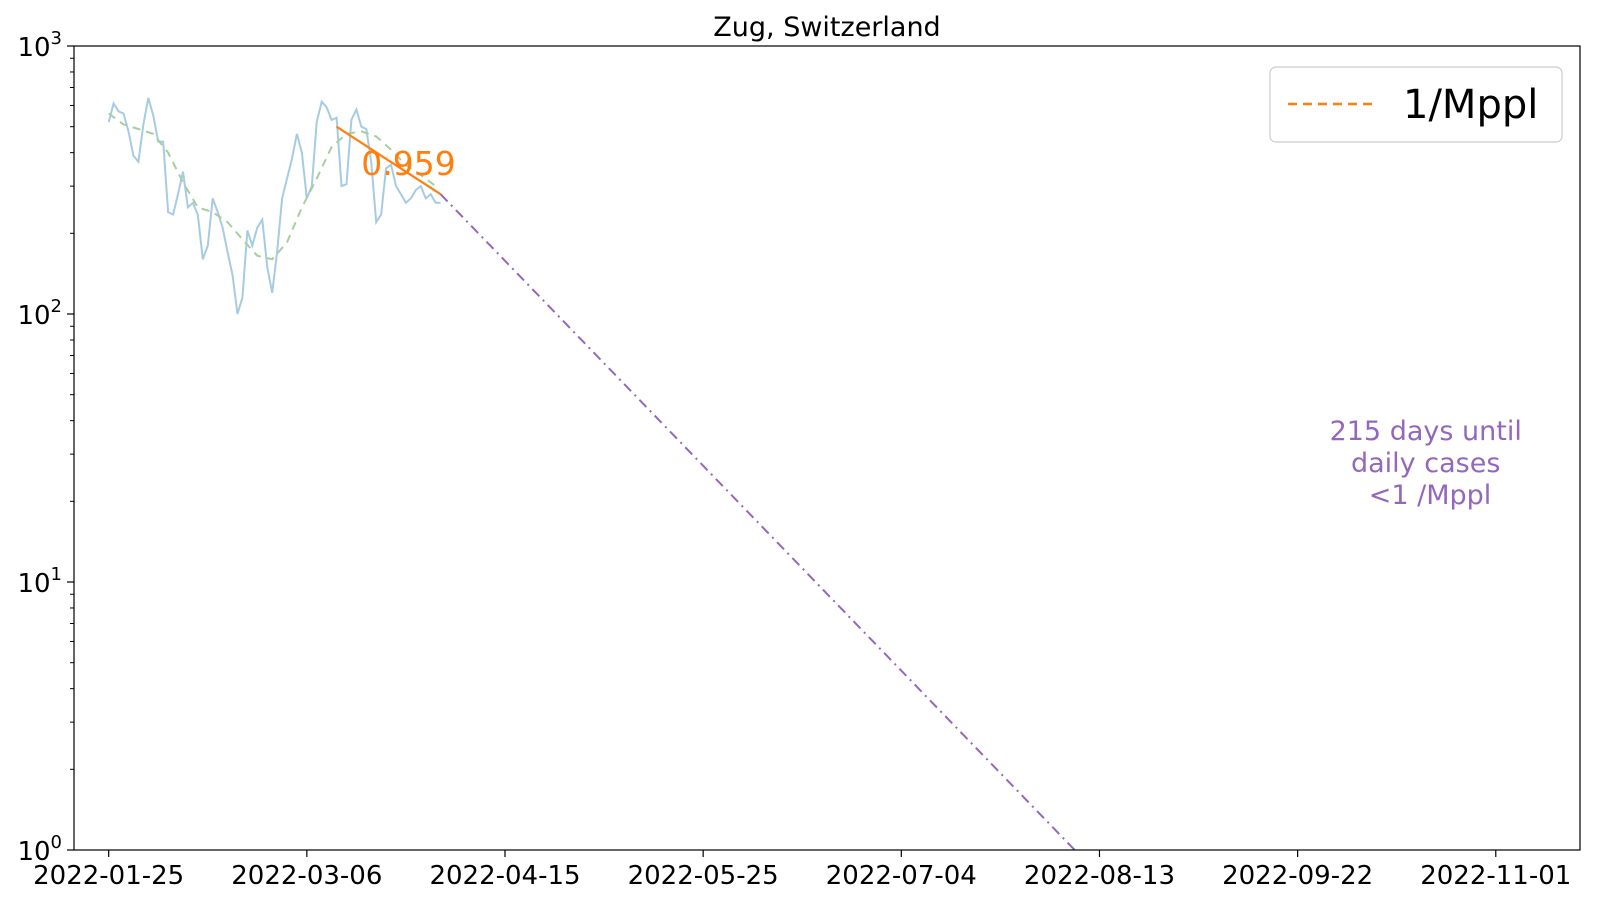  I want to click on series-fit-line, so click(389, 160).